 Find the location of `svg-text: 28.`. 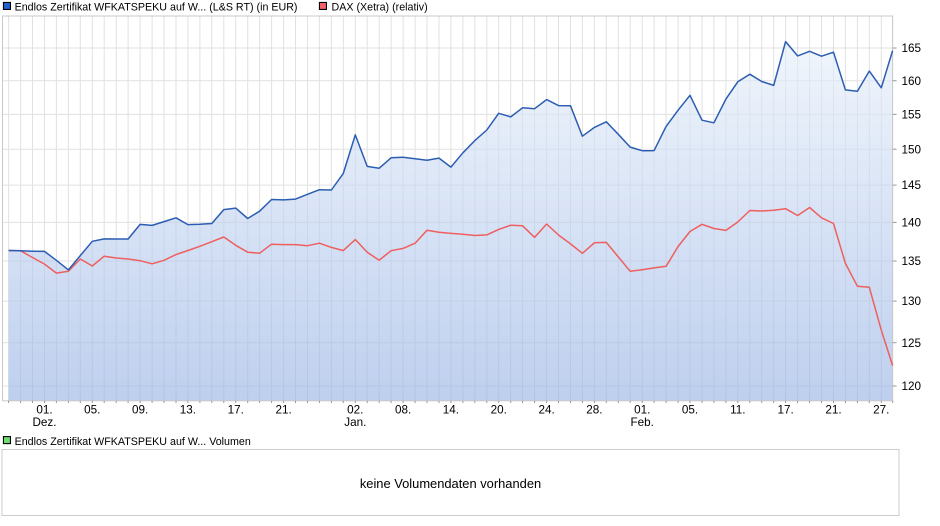

svg-text: 28. is located at coordinates (594, 410).